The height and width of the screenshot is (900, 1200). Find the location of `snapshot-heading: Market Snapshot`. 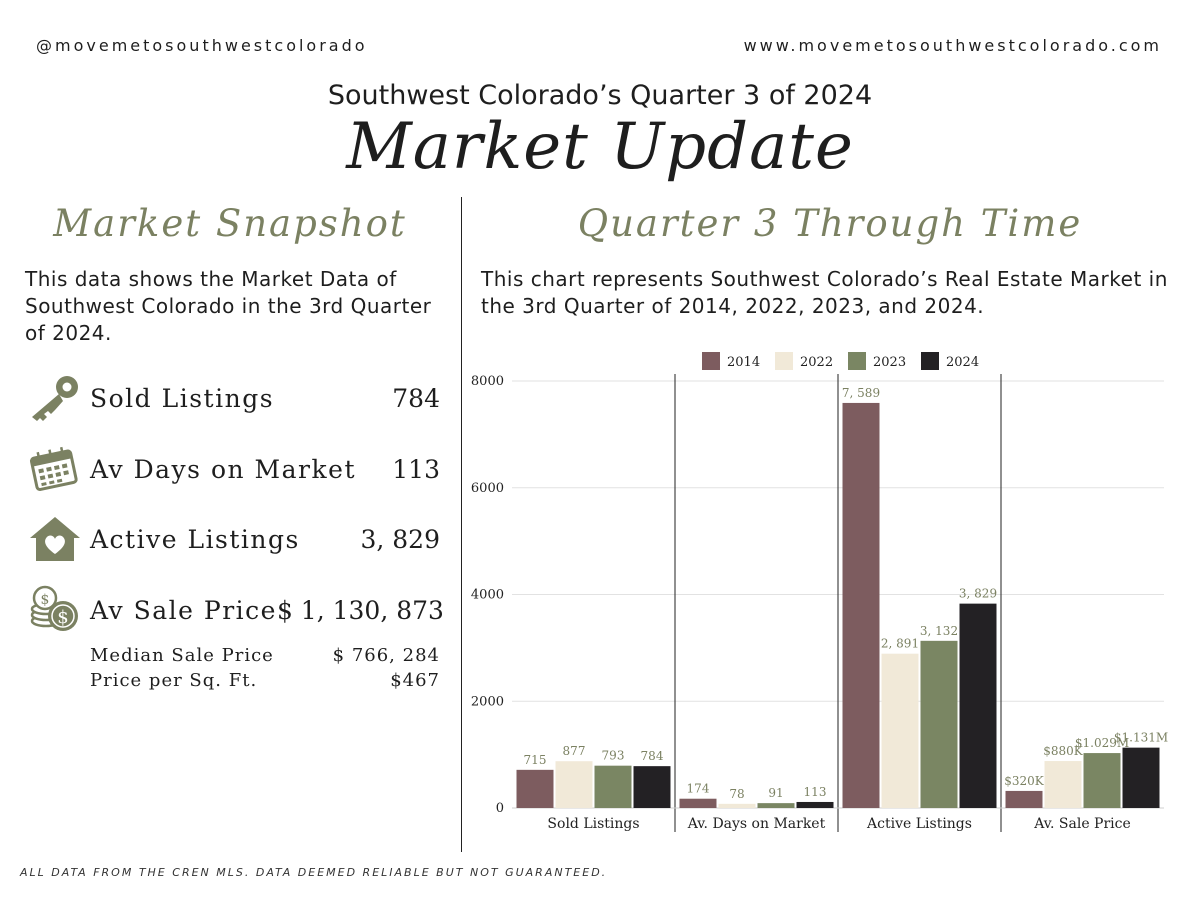

snapshot-heading: Market Snapshot is located at coordinates (230, 223).